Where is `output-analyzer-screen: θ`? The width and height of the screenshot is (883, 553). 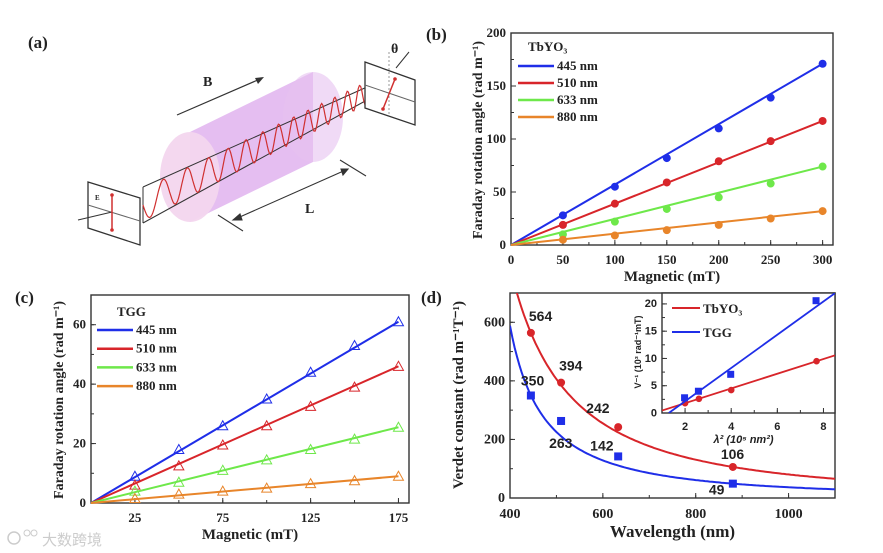 output-analyzer-screen: θ is located at coordinates (390, 84).